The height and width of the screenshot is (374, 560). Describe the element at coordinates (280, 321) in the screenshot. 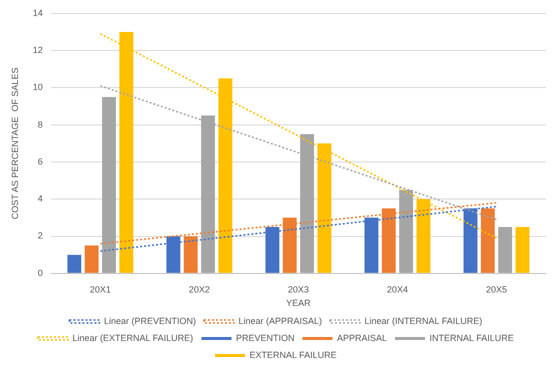

I see `legend-label: Linear (APPRAISAL)` at that location.